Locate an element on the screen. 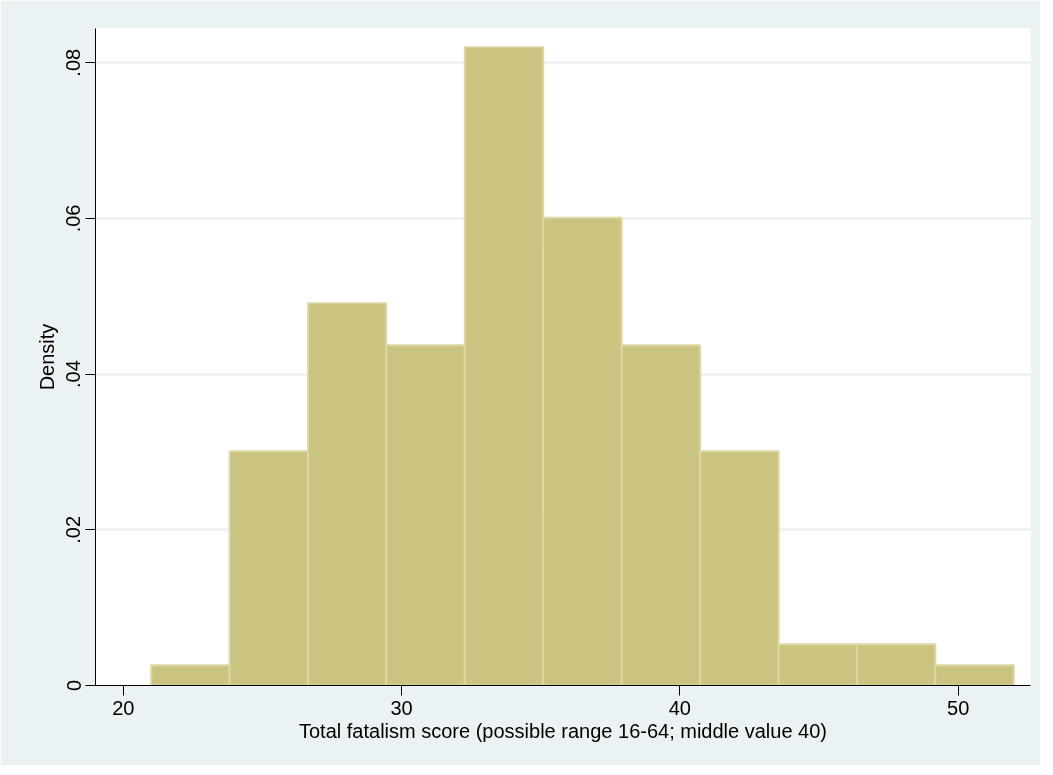 The height and width of the screenshot is (775, 1053). y-axis-title: Density is located at coordinates (46, 357).